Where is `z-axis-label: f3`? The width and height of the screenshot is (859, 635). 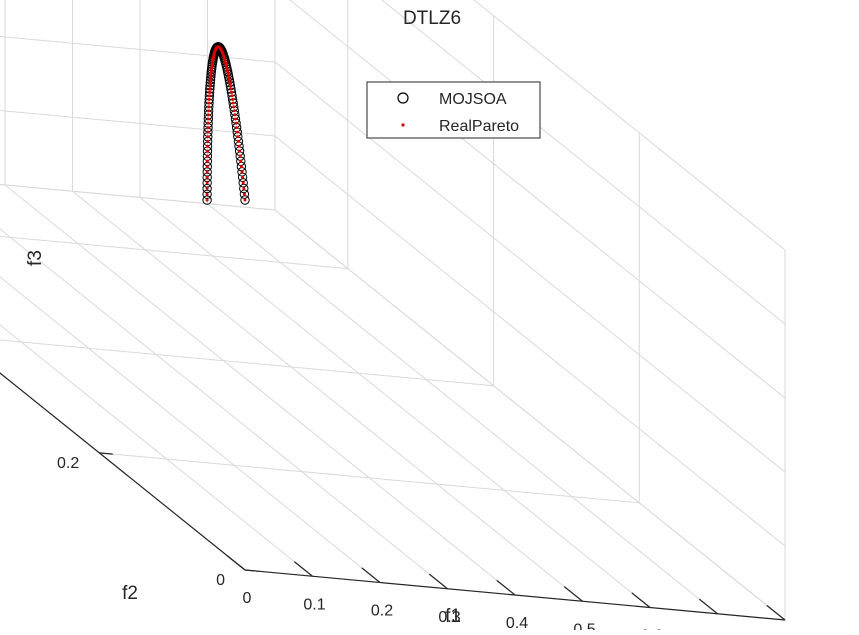 z-axis-label: f3 is located at coordinates (35, 258).